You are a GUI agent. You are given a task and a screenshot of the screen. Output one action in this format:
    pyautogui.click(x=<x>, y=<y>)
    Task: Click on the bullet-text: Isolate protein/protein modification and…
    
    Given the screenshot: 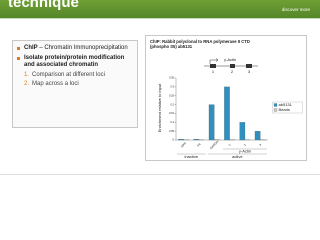 What is the action you would take?
    pyautogui.click(x=74, y=61)
    